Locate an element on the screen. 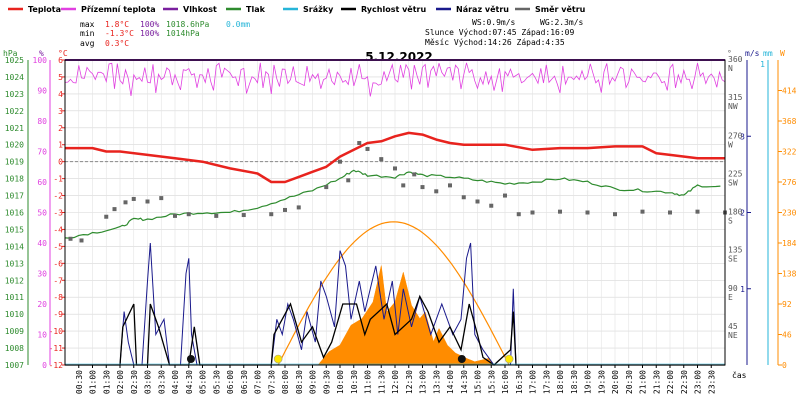 The width and height of the screenshot is (800, 400). time-tick-label: 04:00 is located at coordinates (175, 382).